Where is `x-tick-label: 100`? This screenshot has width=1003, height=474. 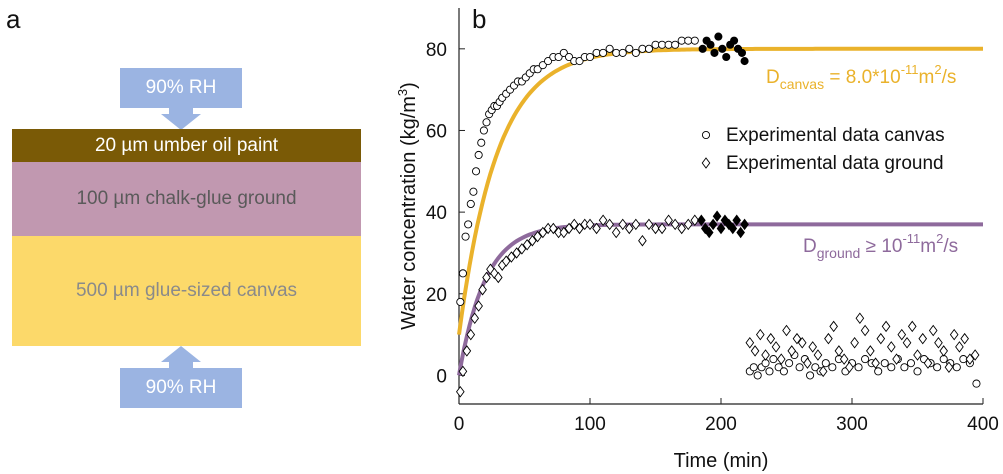
x-tick-label: 100 is located at coordinates (590, 424).